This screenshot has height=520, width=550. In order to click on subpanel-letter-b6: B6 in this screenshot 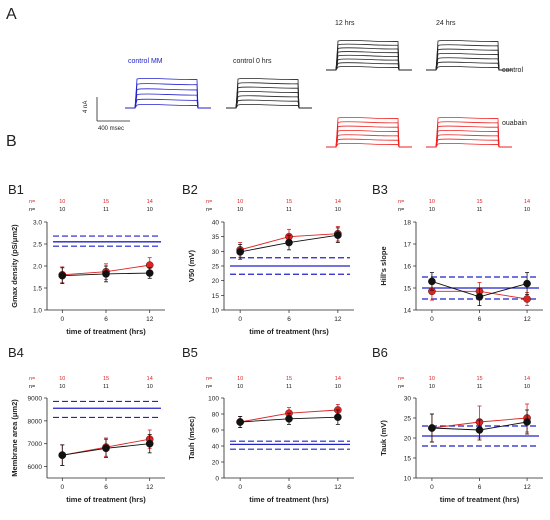, I will do `click(380, 352)`.